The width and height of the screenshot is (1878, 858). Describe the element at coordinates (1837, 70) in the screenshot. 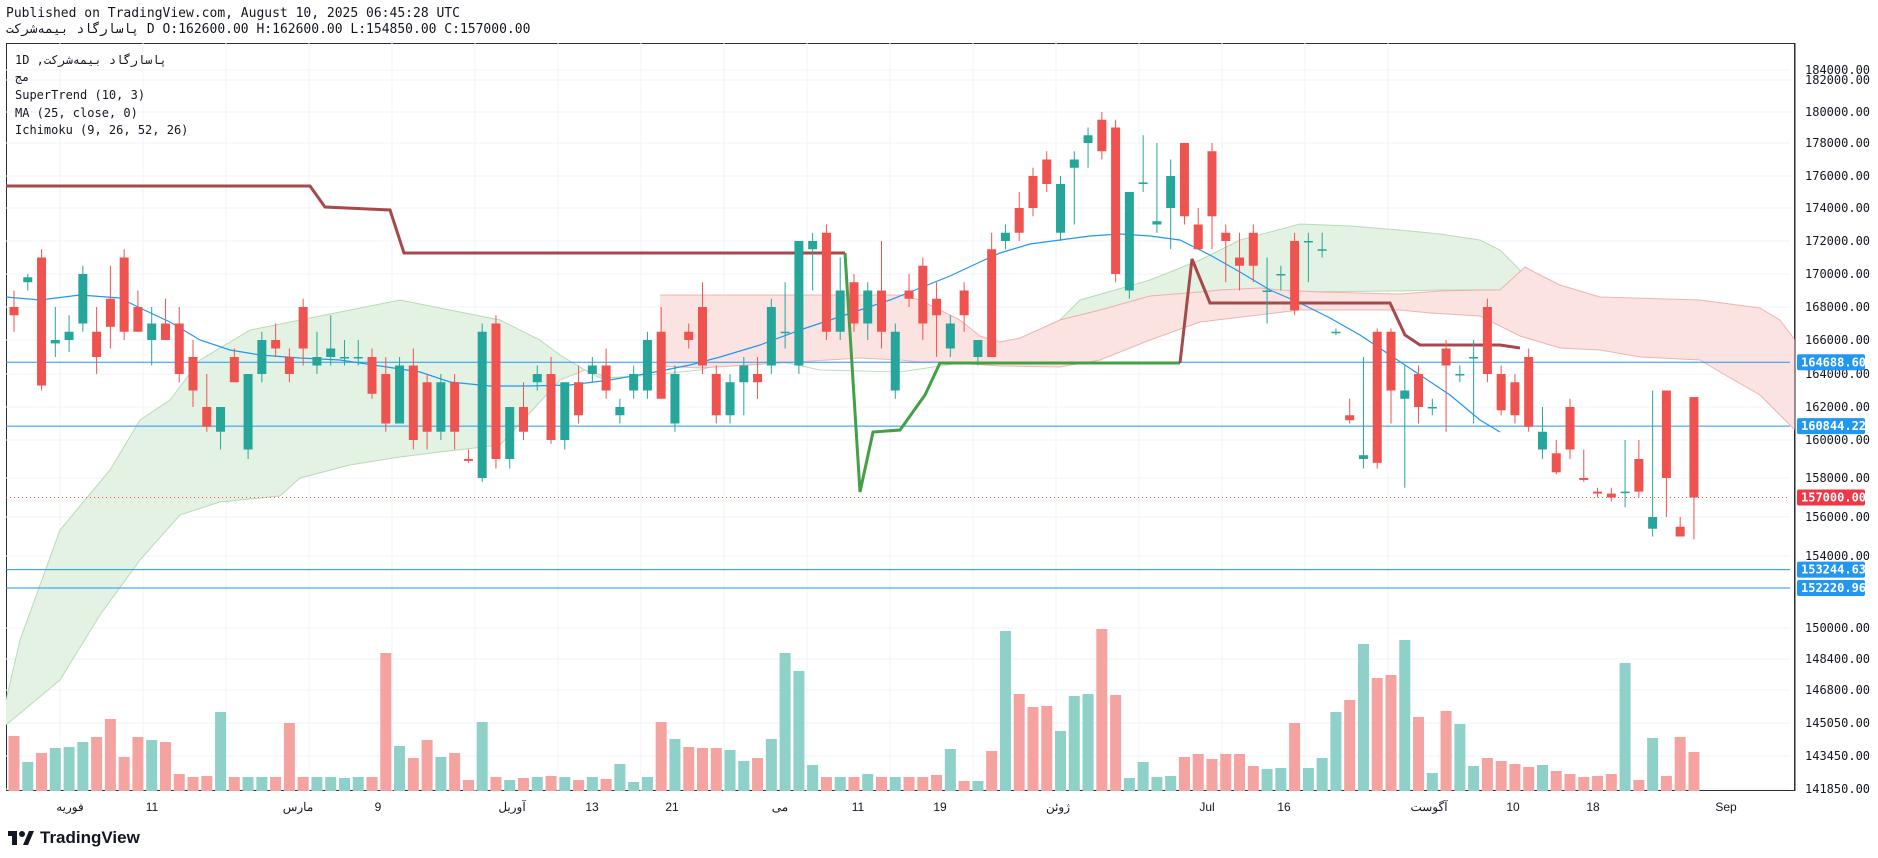

I see `y-tick-label: 184000.00` at that location.